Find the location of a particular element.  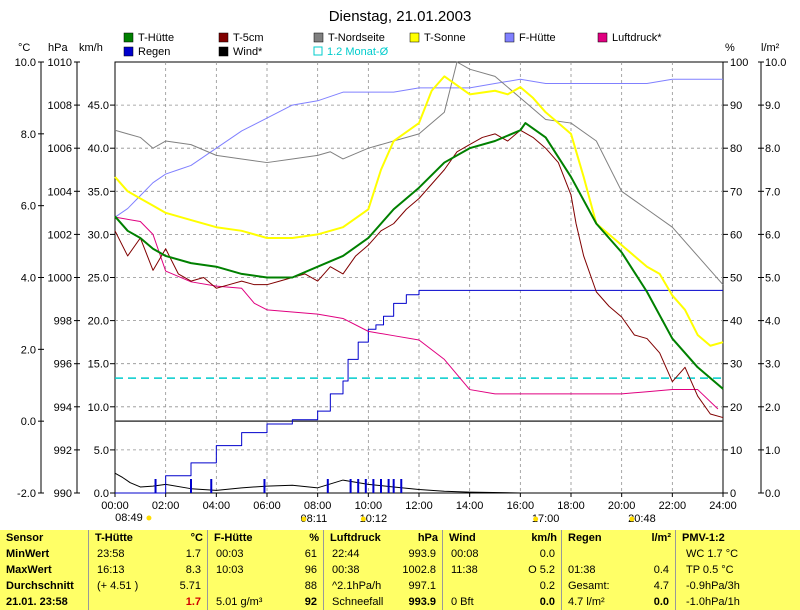

stats-header-fhuette: F-Hütte% is located at coordinates (265, 538).